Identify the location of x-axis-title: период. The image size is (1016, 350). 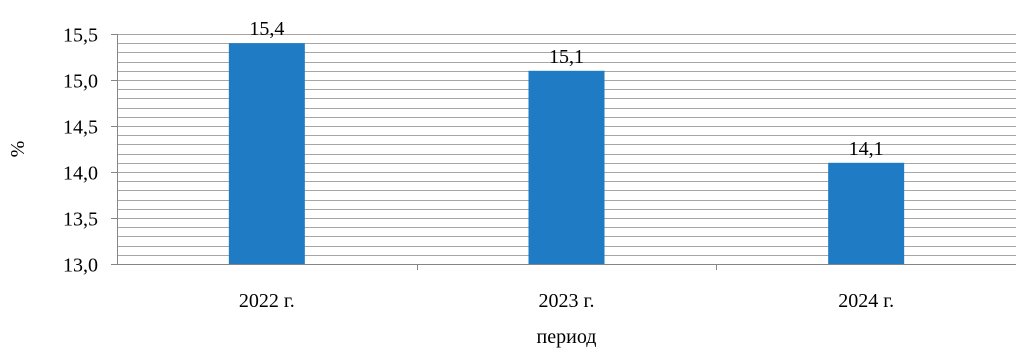
(567, 337).